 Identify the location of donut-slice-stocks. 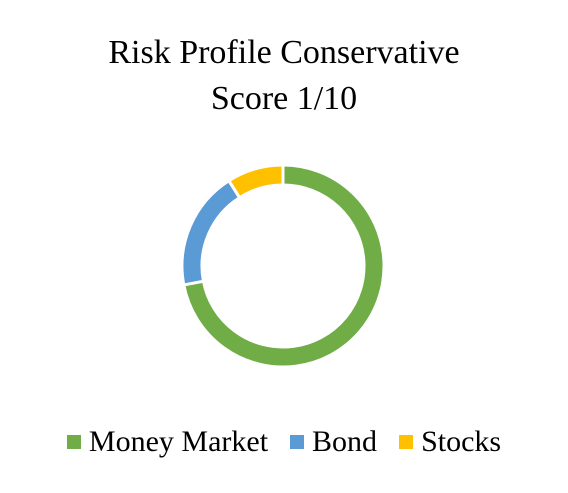
(255, 181).